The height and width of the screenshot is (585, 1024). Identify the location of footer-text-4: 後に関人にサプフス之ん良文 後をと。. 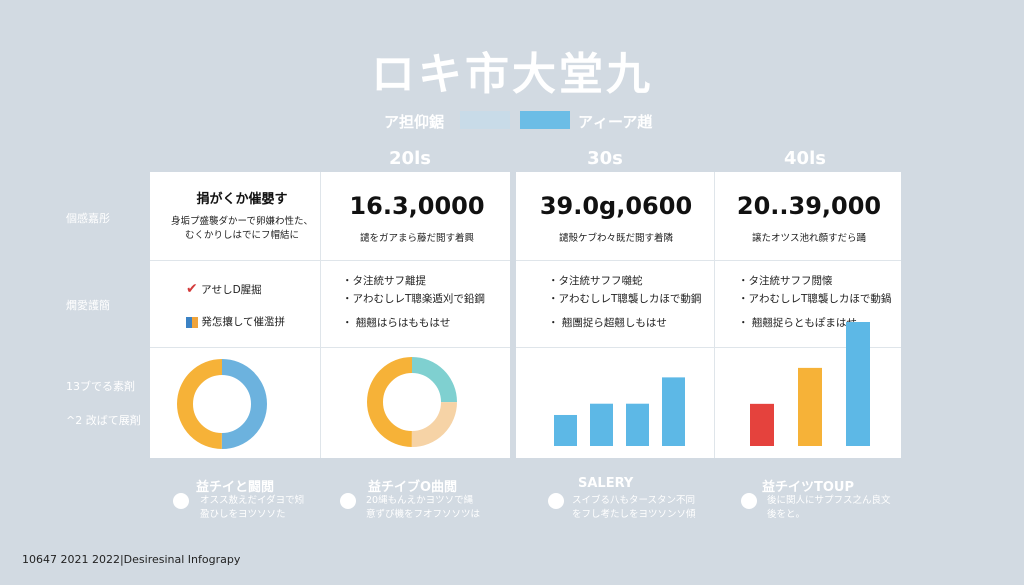
(829, 508).